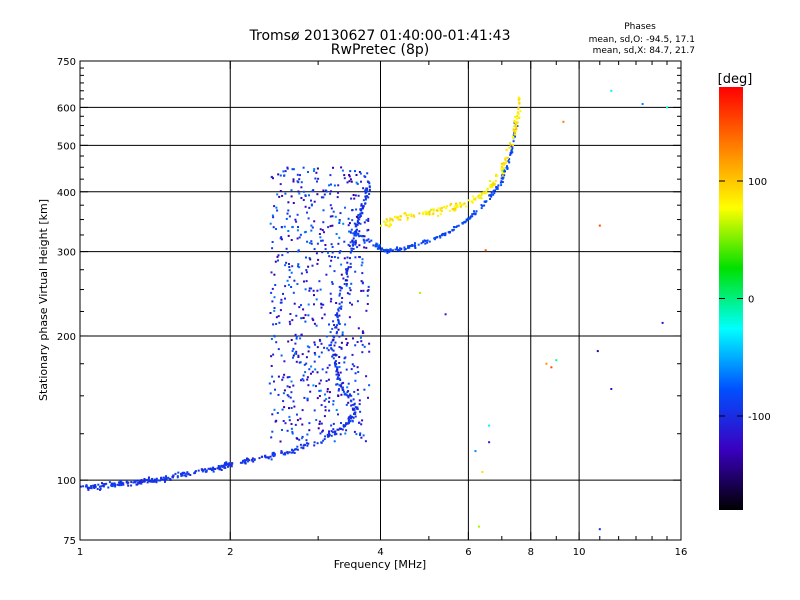  I want to click on legend-line-x: mean, sd,X: 84.7, 21.7, so click(644, 51).